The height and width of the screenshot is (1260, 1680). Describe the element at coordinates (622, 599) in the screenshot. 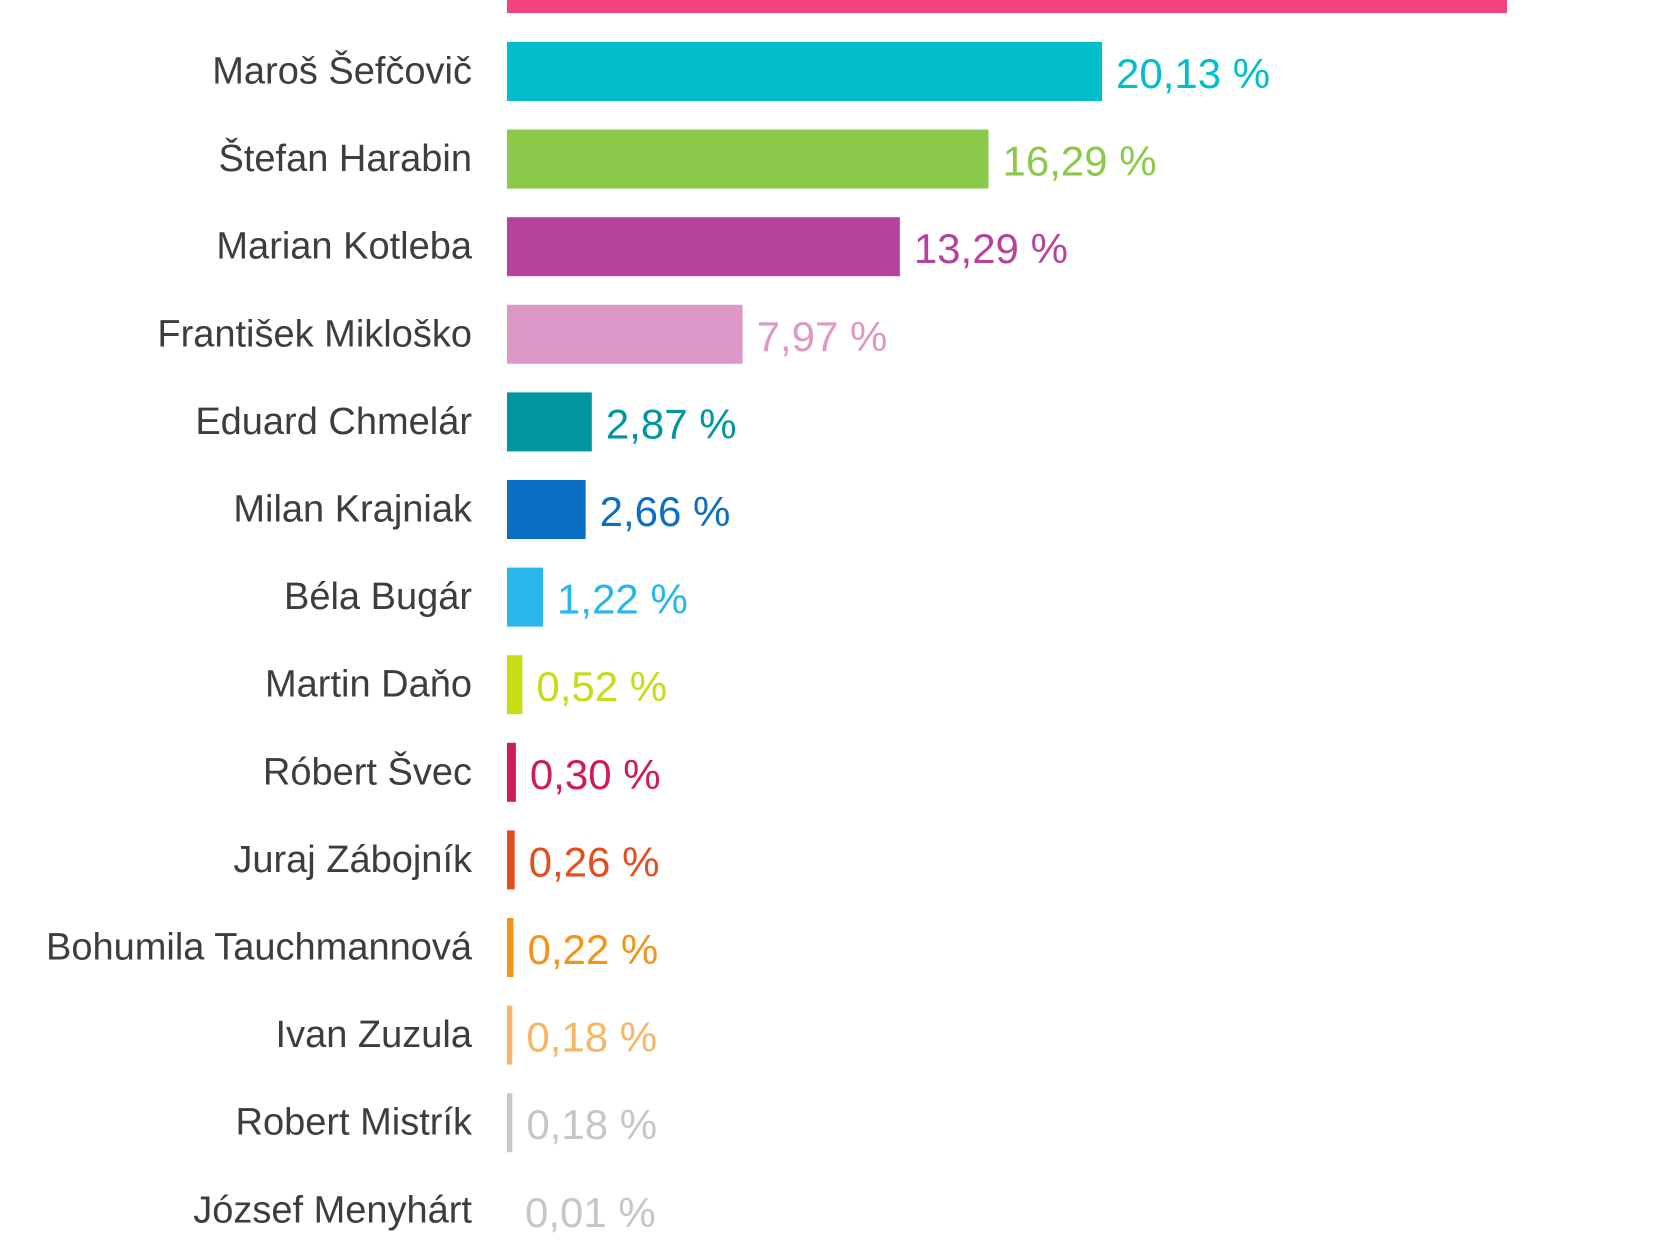

I see `value-label: 1,22 %` at that location.